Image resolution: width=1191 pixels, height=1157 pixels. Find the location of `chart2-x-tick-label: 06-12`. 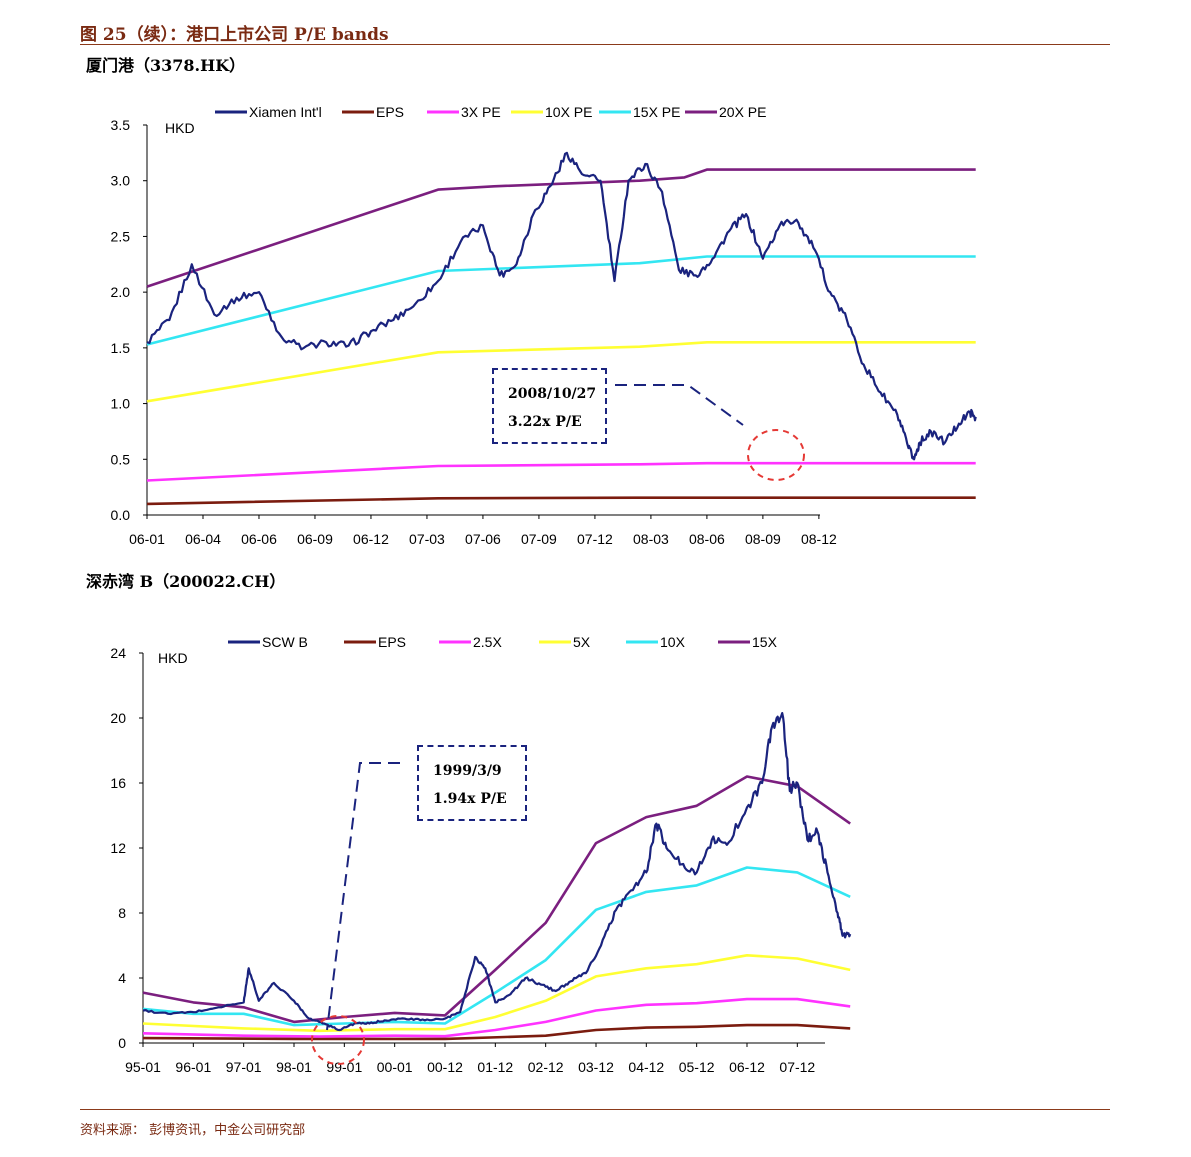

chart2-x-tick-label: 06-12 is located at coordinates (747, 1067).